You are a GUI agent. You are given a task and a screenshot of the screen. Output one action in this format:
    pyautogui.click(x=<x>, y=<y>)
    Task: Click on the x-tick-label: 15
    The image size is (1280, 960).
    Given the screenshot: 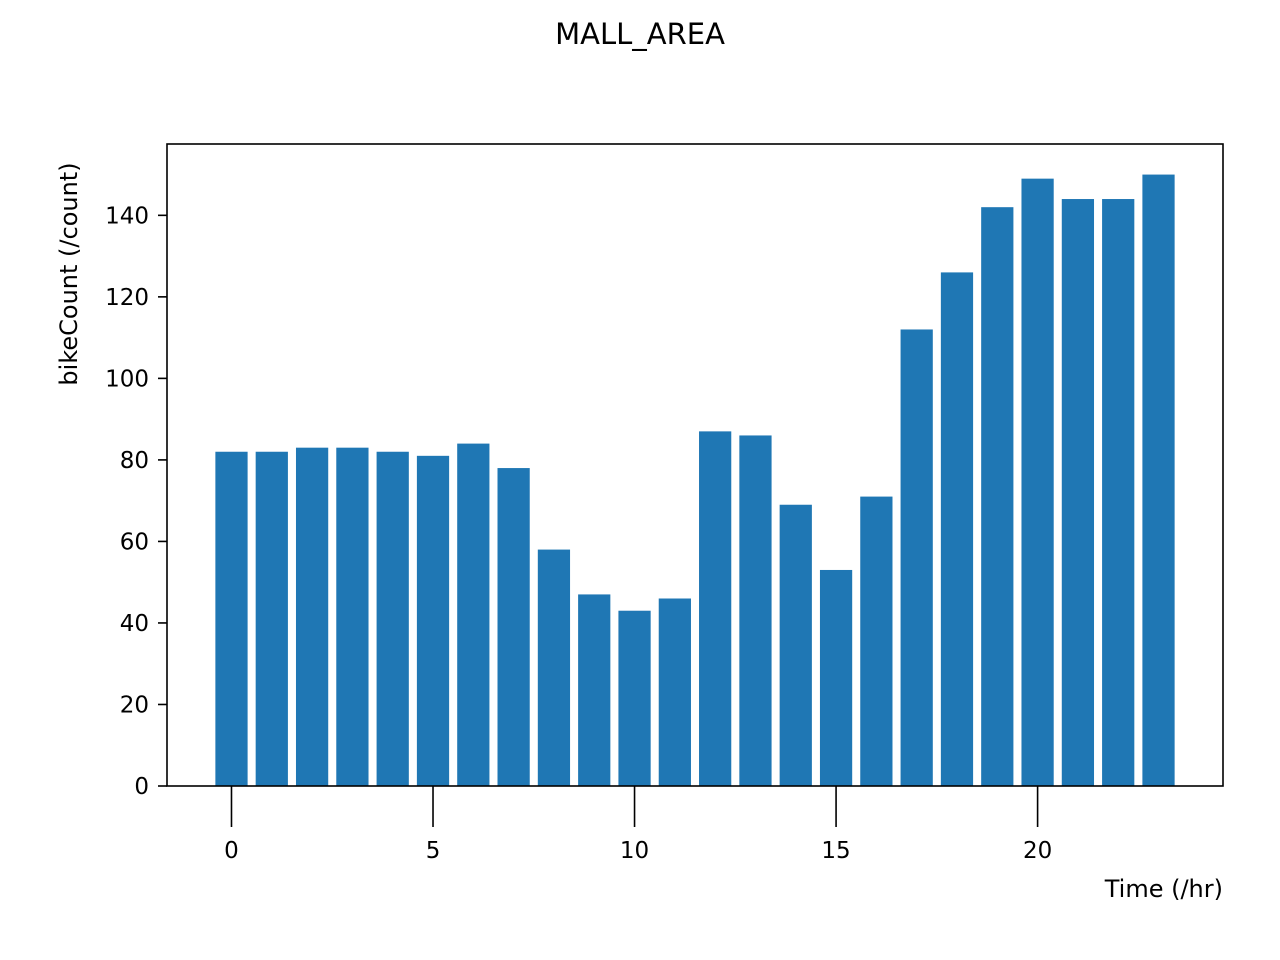 What is the action you would take?
    pyautogui.click(x=835, y=851)
    